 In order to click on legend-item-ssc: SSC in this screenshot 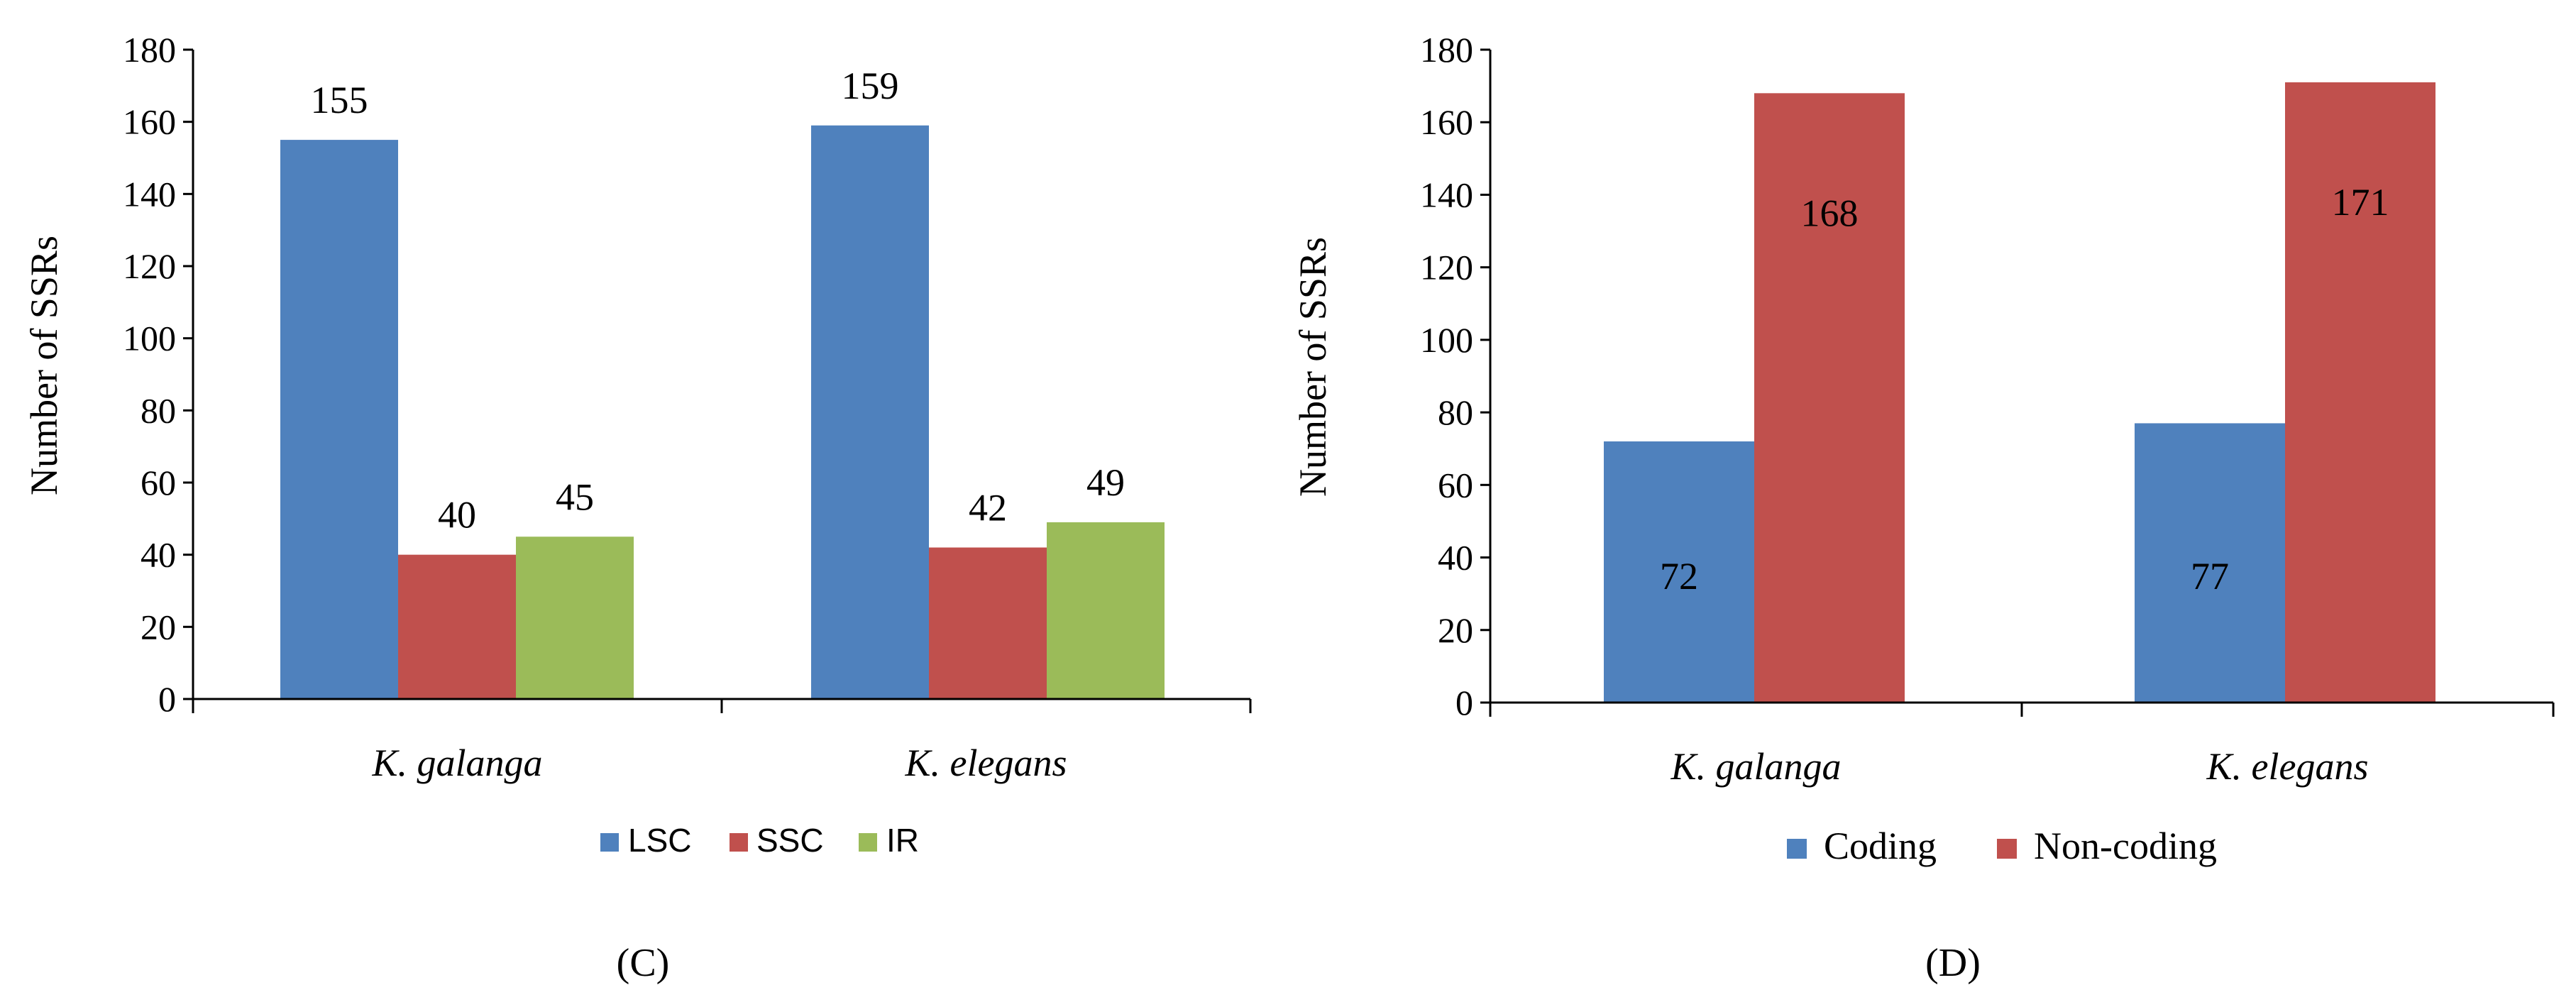, I will do `click(777, 840)`.